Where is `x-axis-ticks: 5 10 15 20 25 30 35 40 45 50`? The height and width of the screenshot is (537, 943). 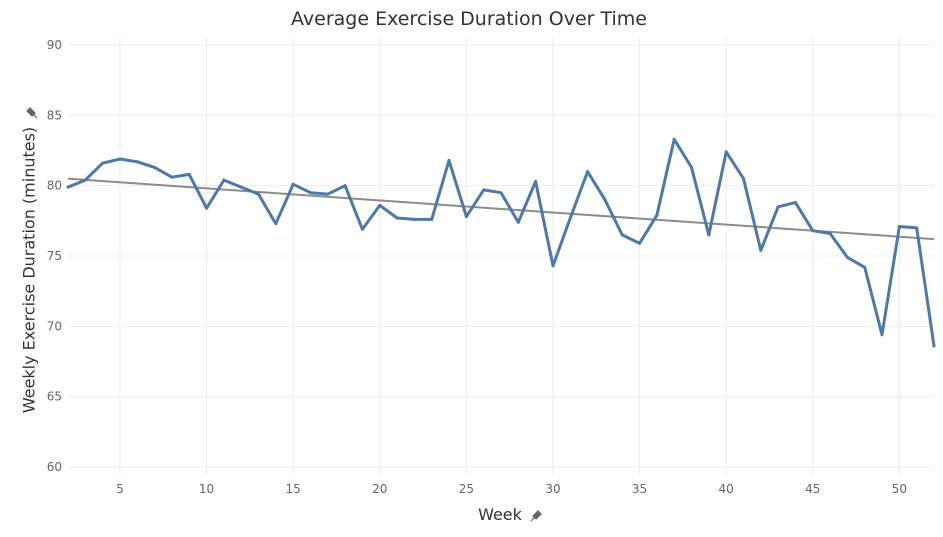 x-axis-ticks: 5 10 15 20 25 30 35 40 45 50 is located at coordinates (511, 489).